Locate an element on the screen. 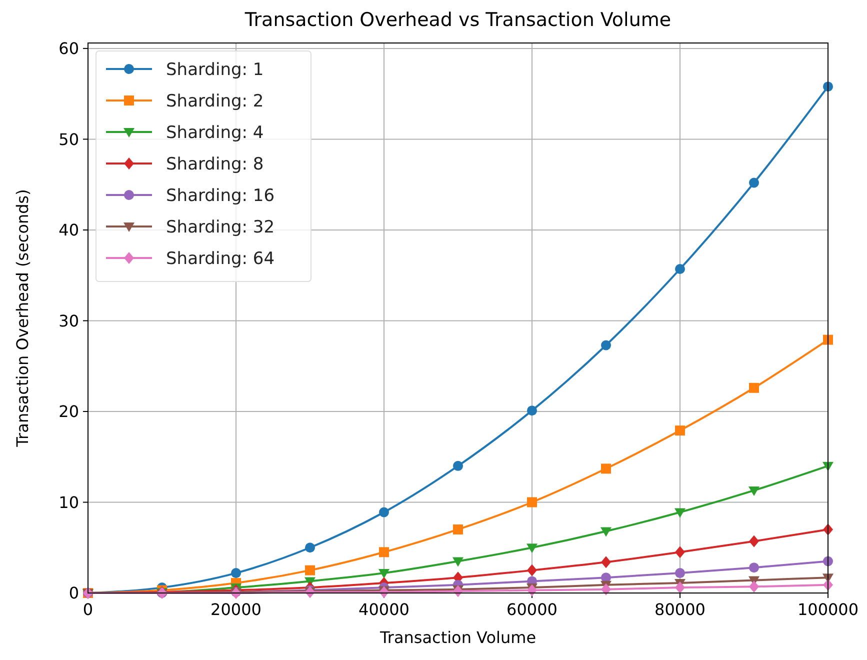 Image resolution: width=867 pixels, height=660 pixels. x-axis-title: Transaction Volume is located at coordinates (457, 637).